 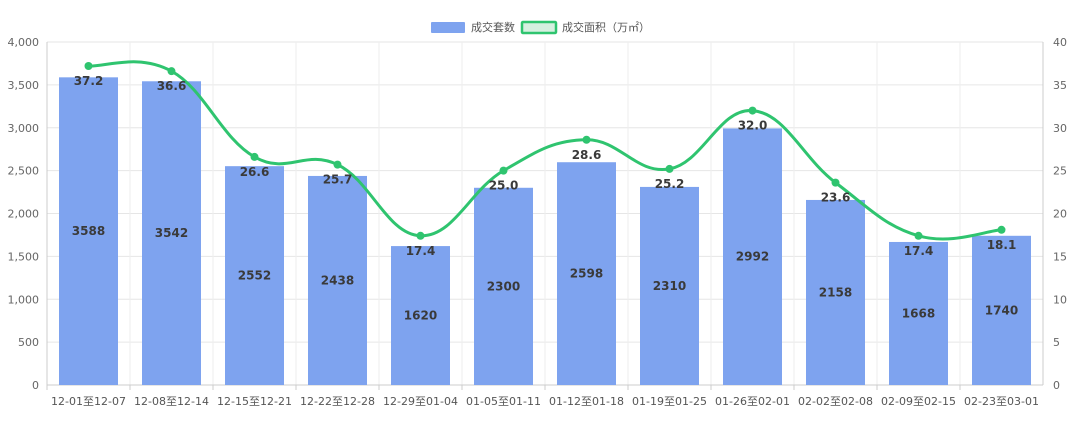 I want to click on x-tick-label: 01-26至02-01, so click(x=752, y=401).